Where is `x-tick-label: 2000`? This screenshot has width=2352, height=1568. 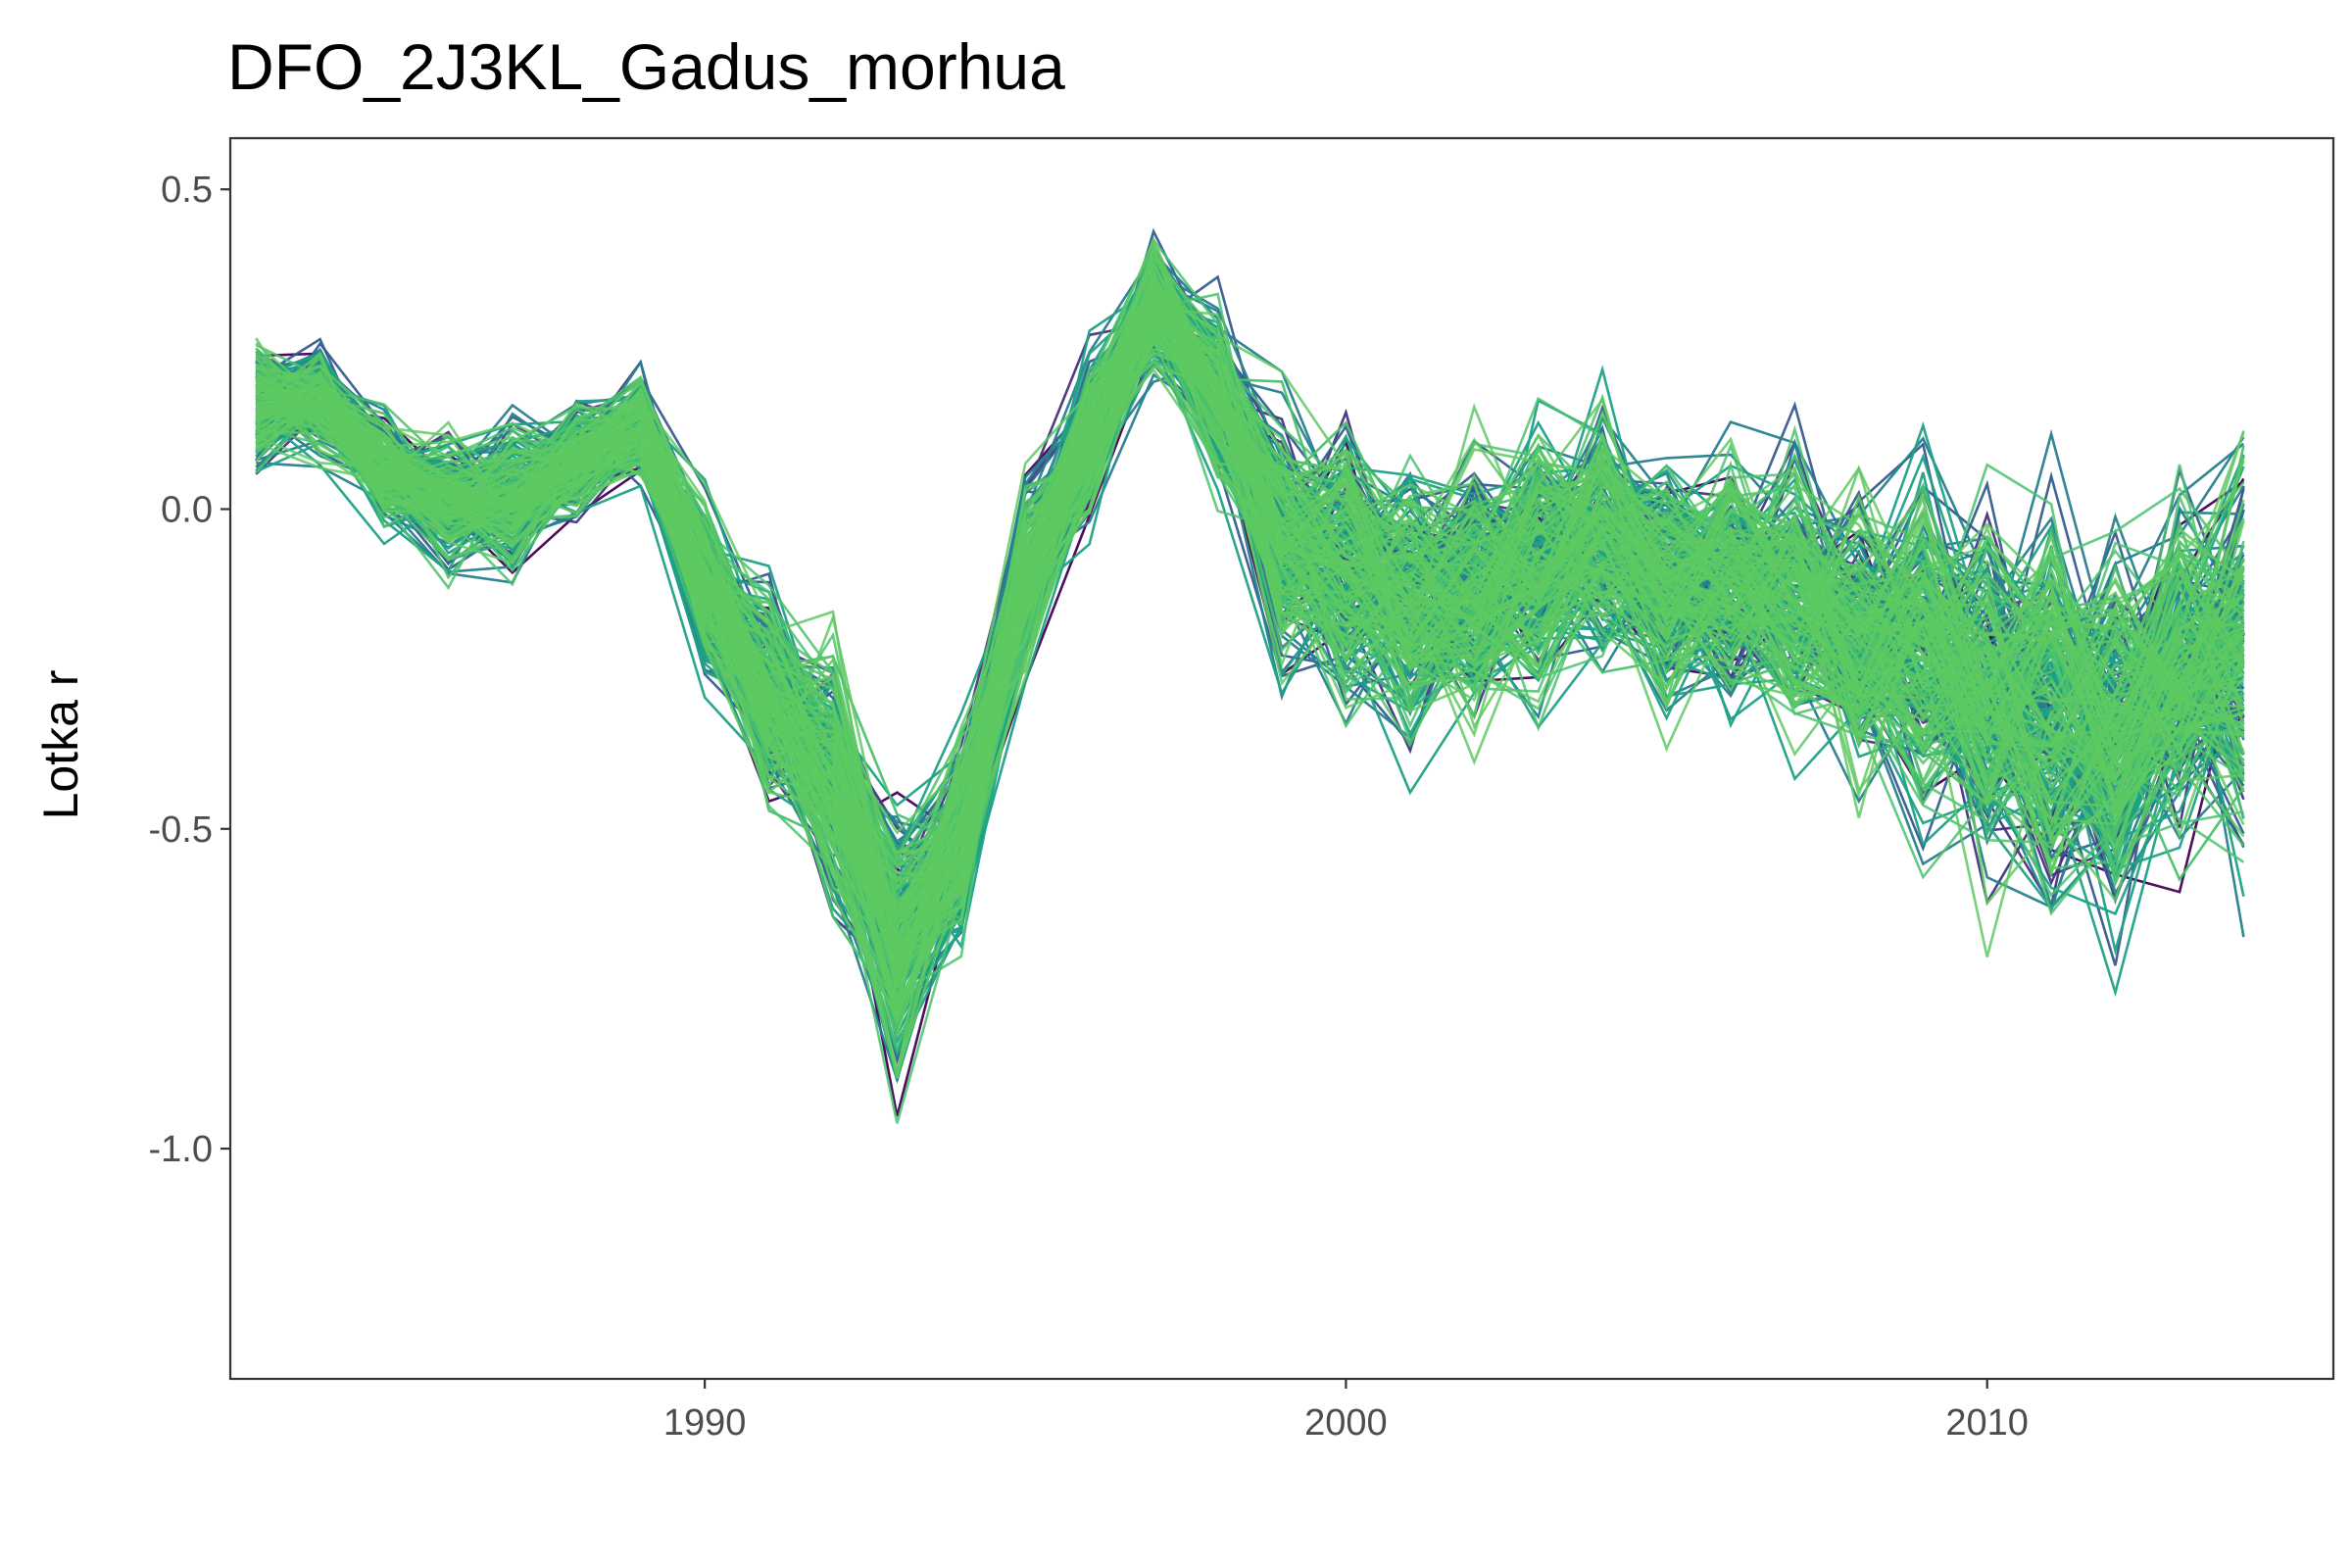 x-tick-label: 2000 is located at coordinates (1346, 1423).